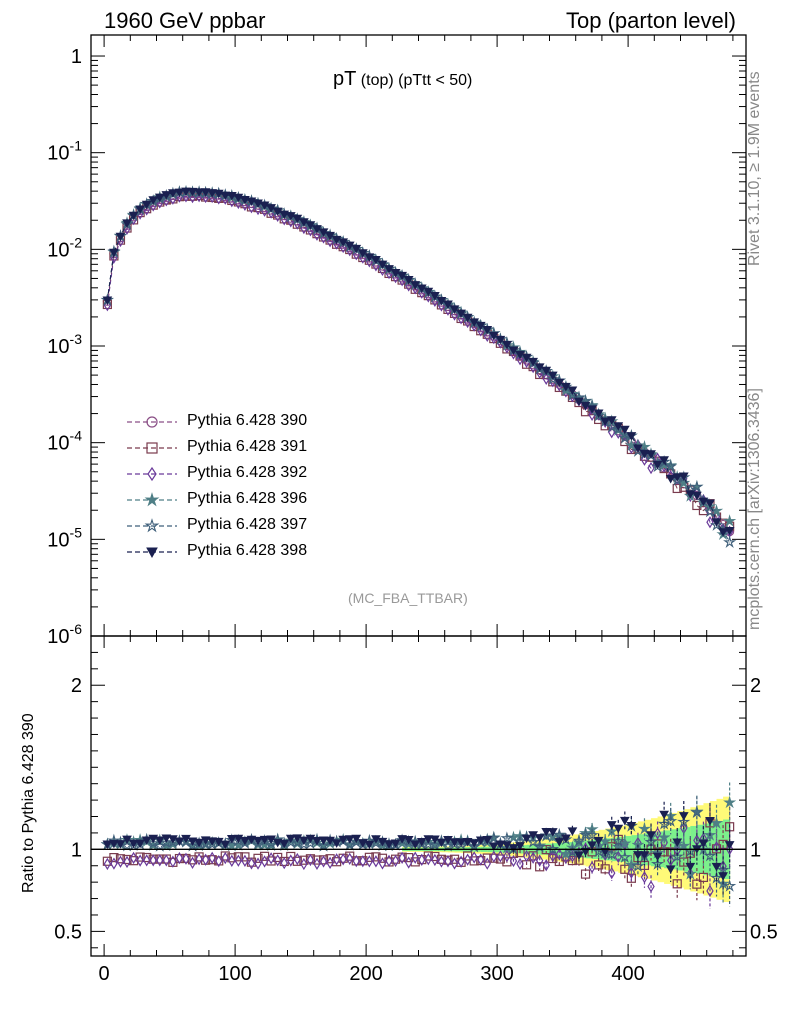 Image resolution: width=786 pixels, height=1024 pixels. What do you see at coordinates (418, 848) in the screenshot?
I see `series-5-ratio` at bounding box center [418, 848].